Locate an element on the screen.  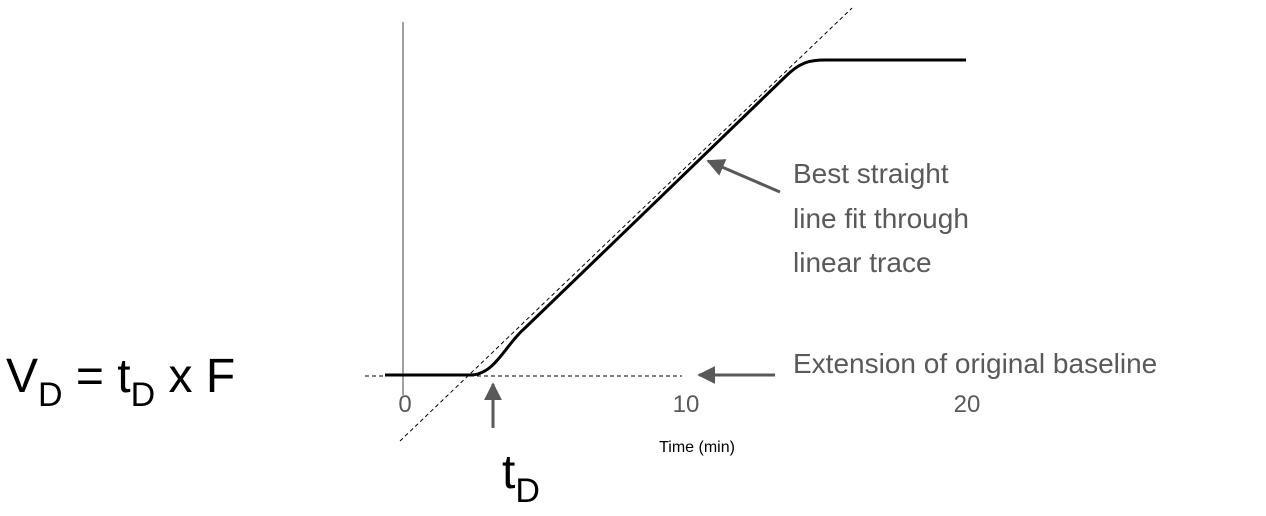
axis-label: Time (min) is located at coordinates (697, 447).